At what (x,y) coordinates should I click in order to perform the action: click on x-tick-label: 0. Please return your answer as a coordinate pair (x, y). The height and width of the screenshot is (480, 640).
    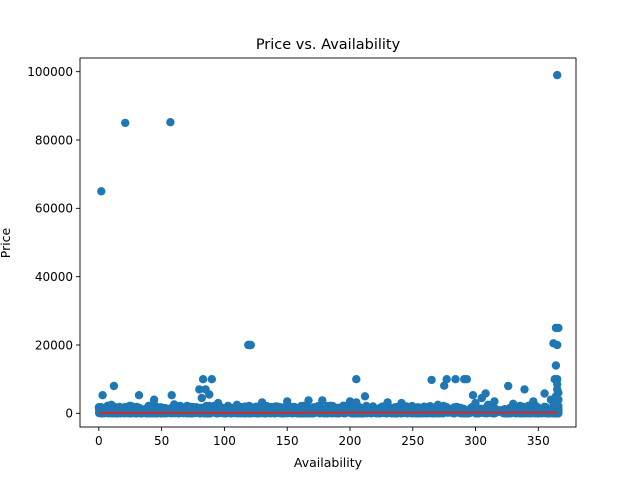
    Looking at the image, I should click on (99, 441).